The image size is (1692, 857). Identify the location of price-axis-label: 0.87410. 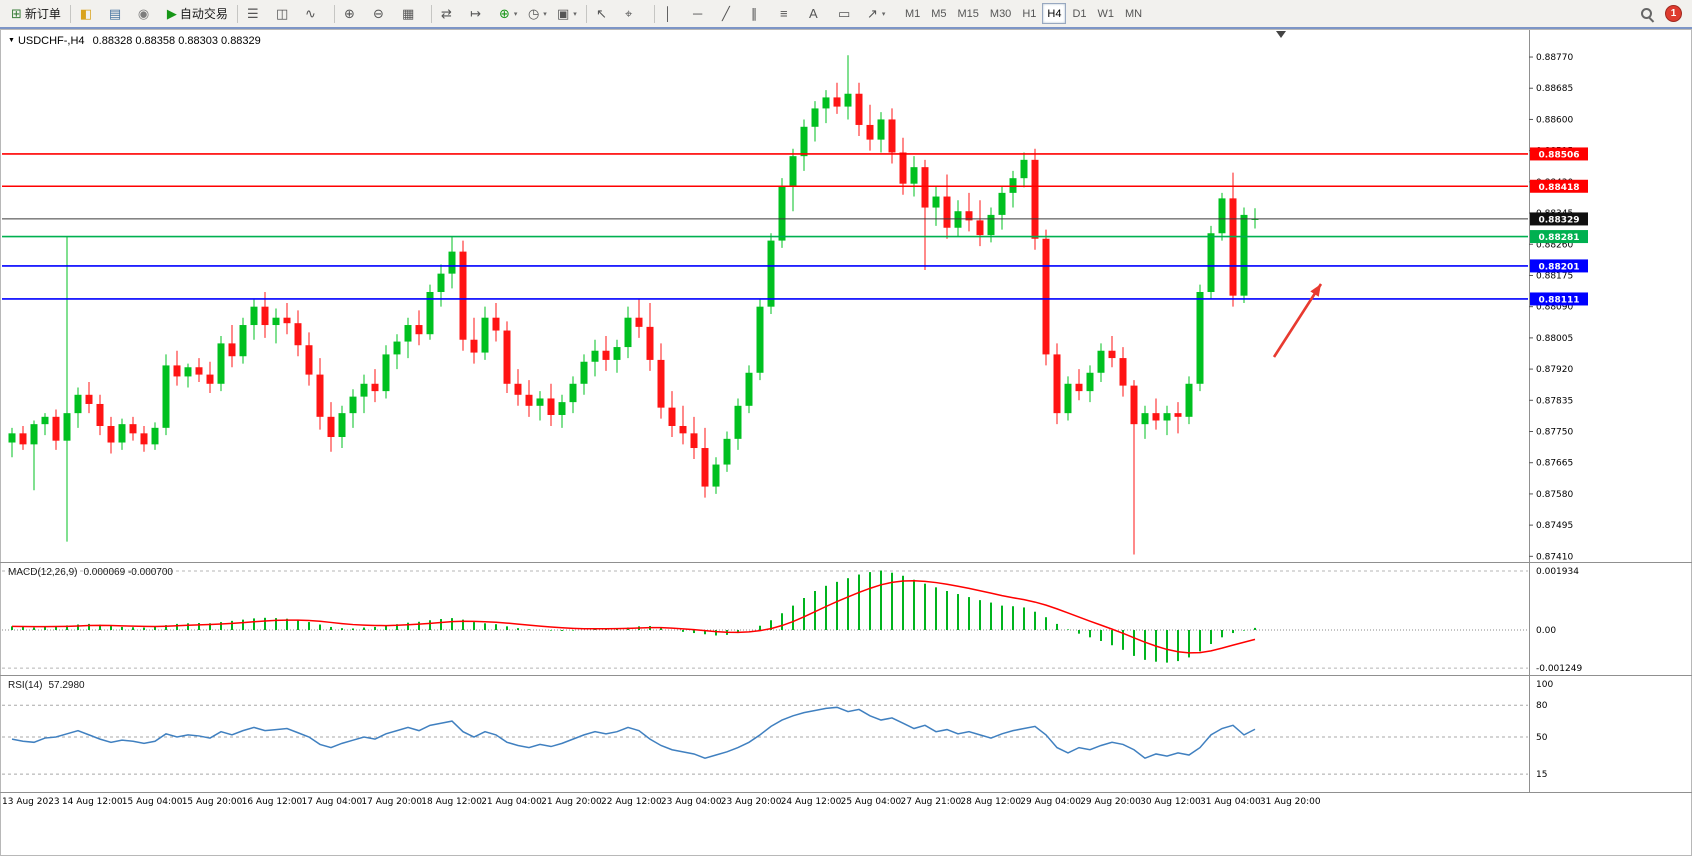
(1554, 557).